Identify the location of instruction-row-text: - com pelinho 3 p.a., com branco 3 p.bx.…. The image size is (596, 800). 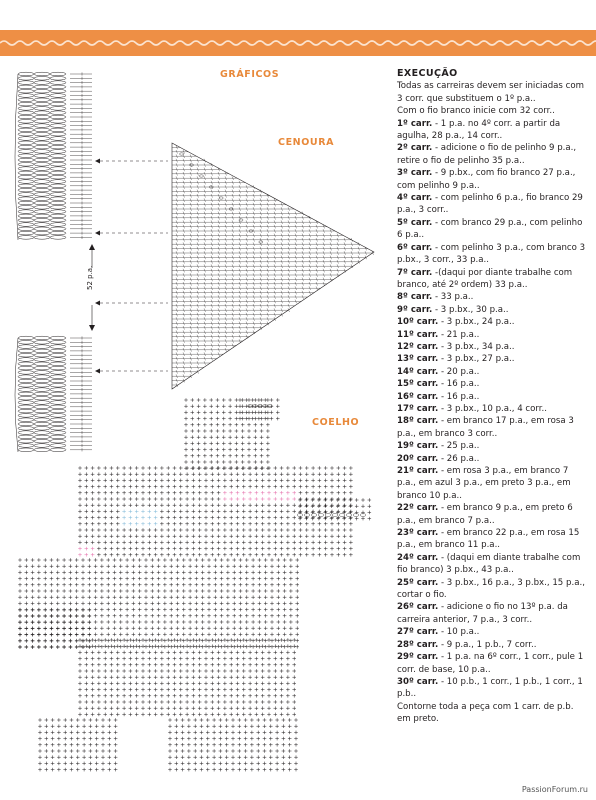
(491, 254).